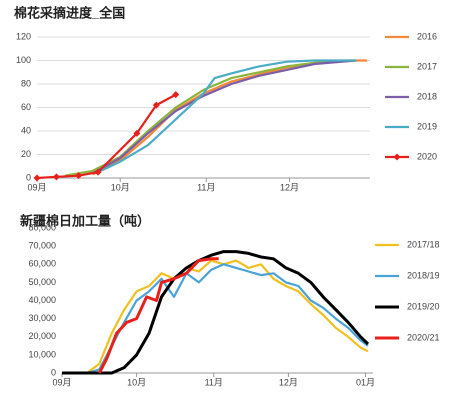  I want to click on y-tick-label: 120, so click(23, 36).